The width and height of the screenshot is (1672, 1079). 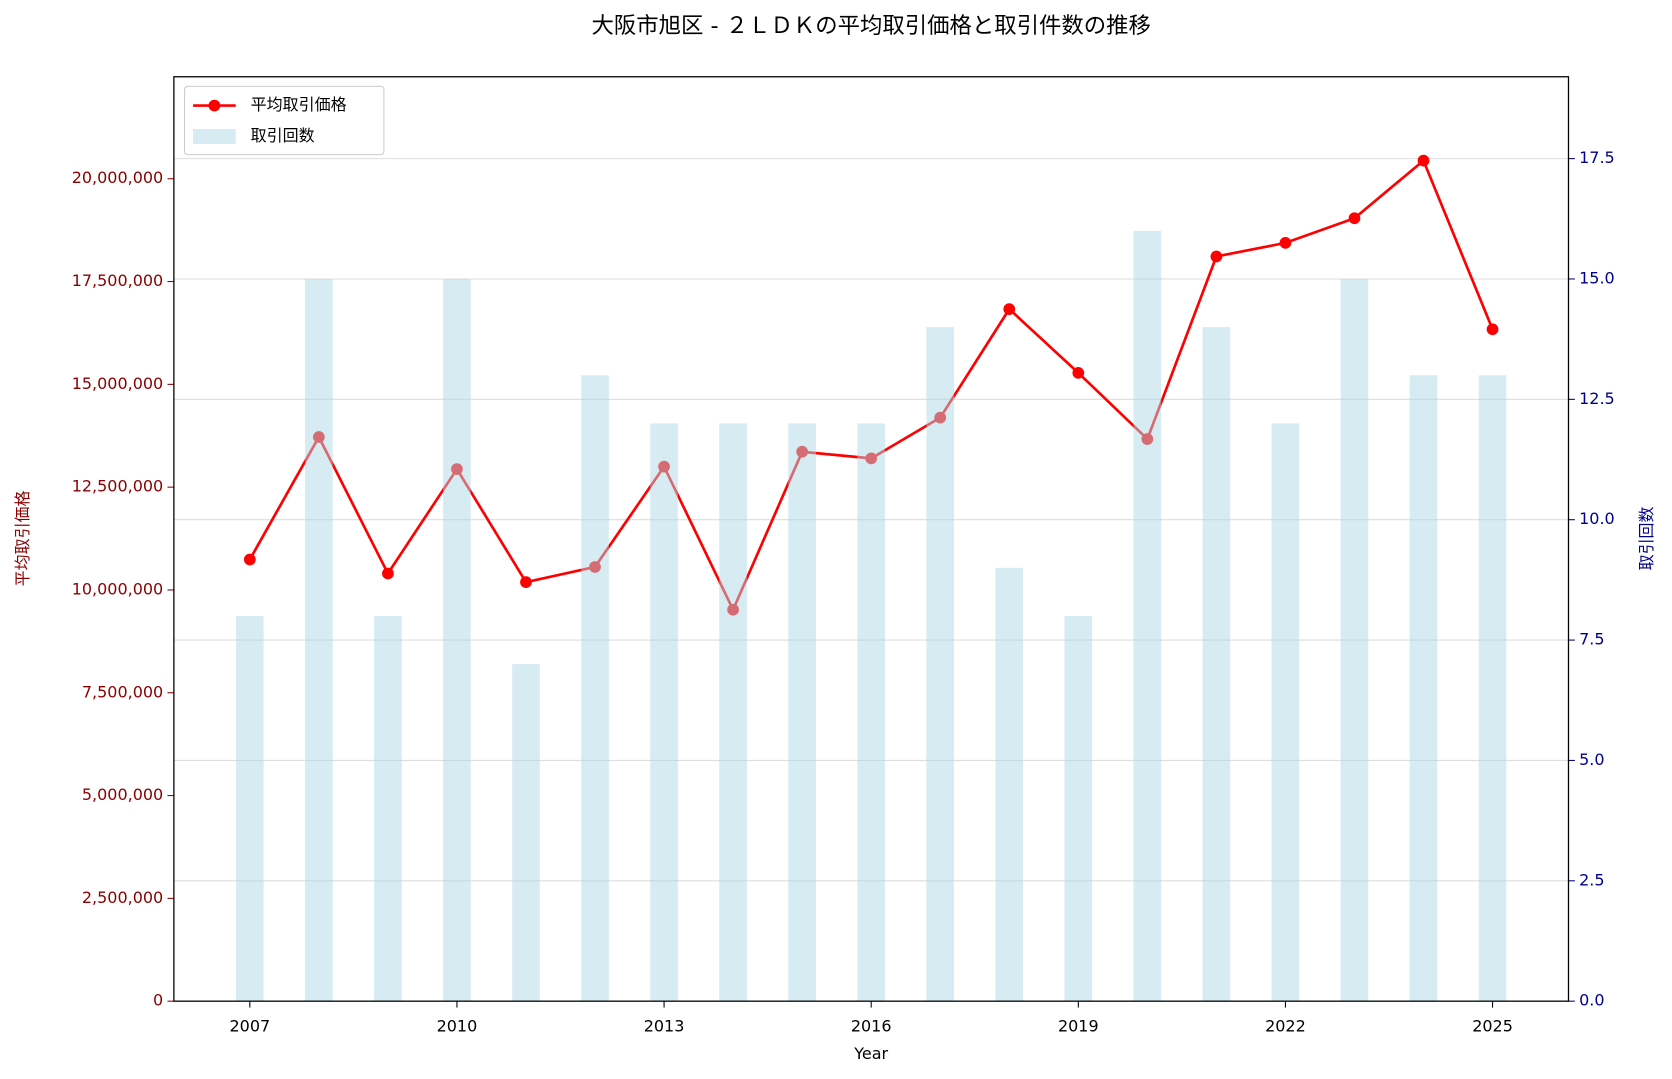 What do you see at coordinates (118, 383) in the screenshot?
I see `y-tick-label: 15,000,000` at bounding box center [118, 383].